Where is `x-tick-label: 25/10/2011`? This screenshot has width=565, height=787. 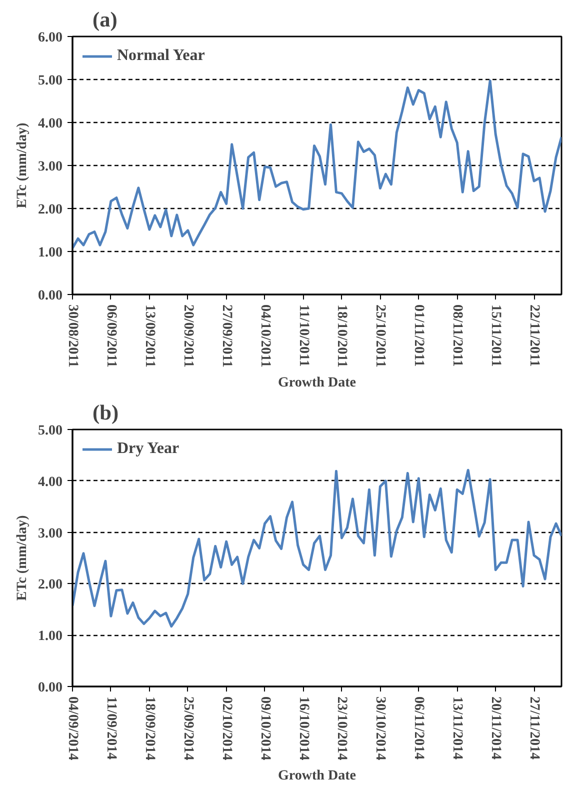
x-tick-label: 25/10/2011 is located at coordinates (380, 336).